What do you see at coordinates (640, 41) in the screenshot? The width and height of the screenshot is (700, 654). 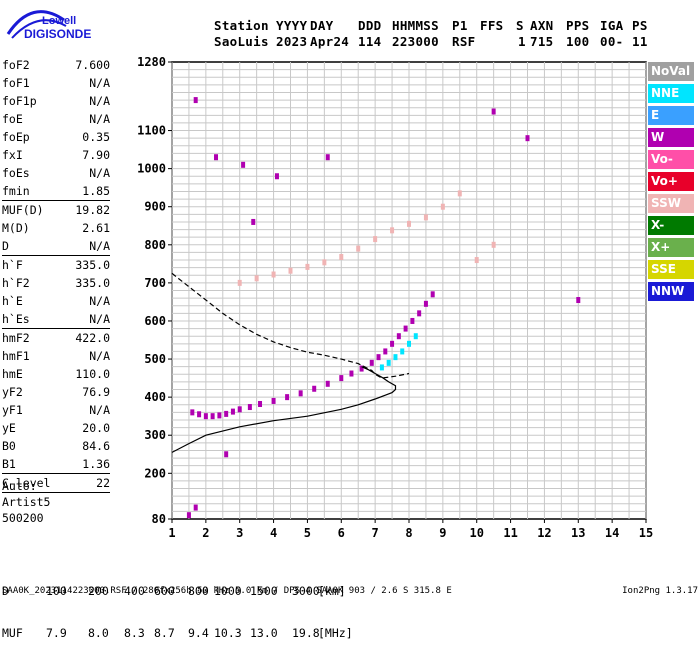 I see `header-value: 11` at bounding box center [640, 41].